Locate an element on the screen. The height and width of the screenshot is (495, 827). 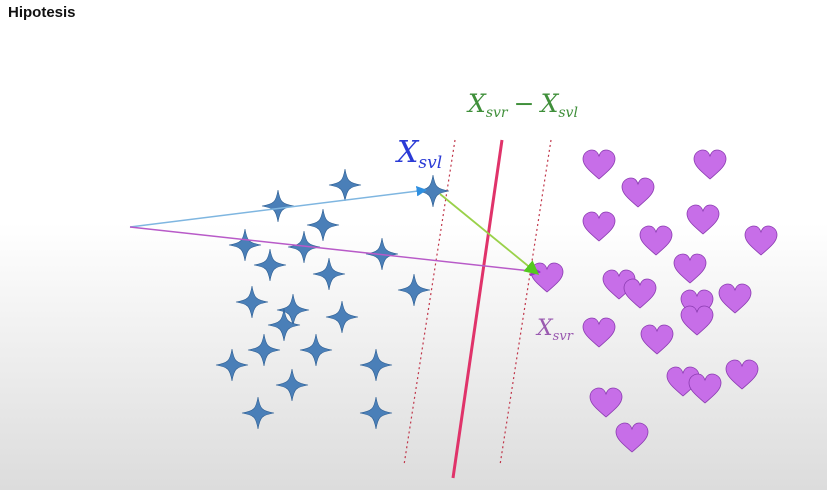
label-x-svr: Xsvr is located at coordinates (554, 330).